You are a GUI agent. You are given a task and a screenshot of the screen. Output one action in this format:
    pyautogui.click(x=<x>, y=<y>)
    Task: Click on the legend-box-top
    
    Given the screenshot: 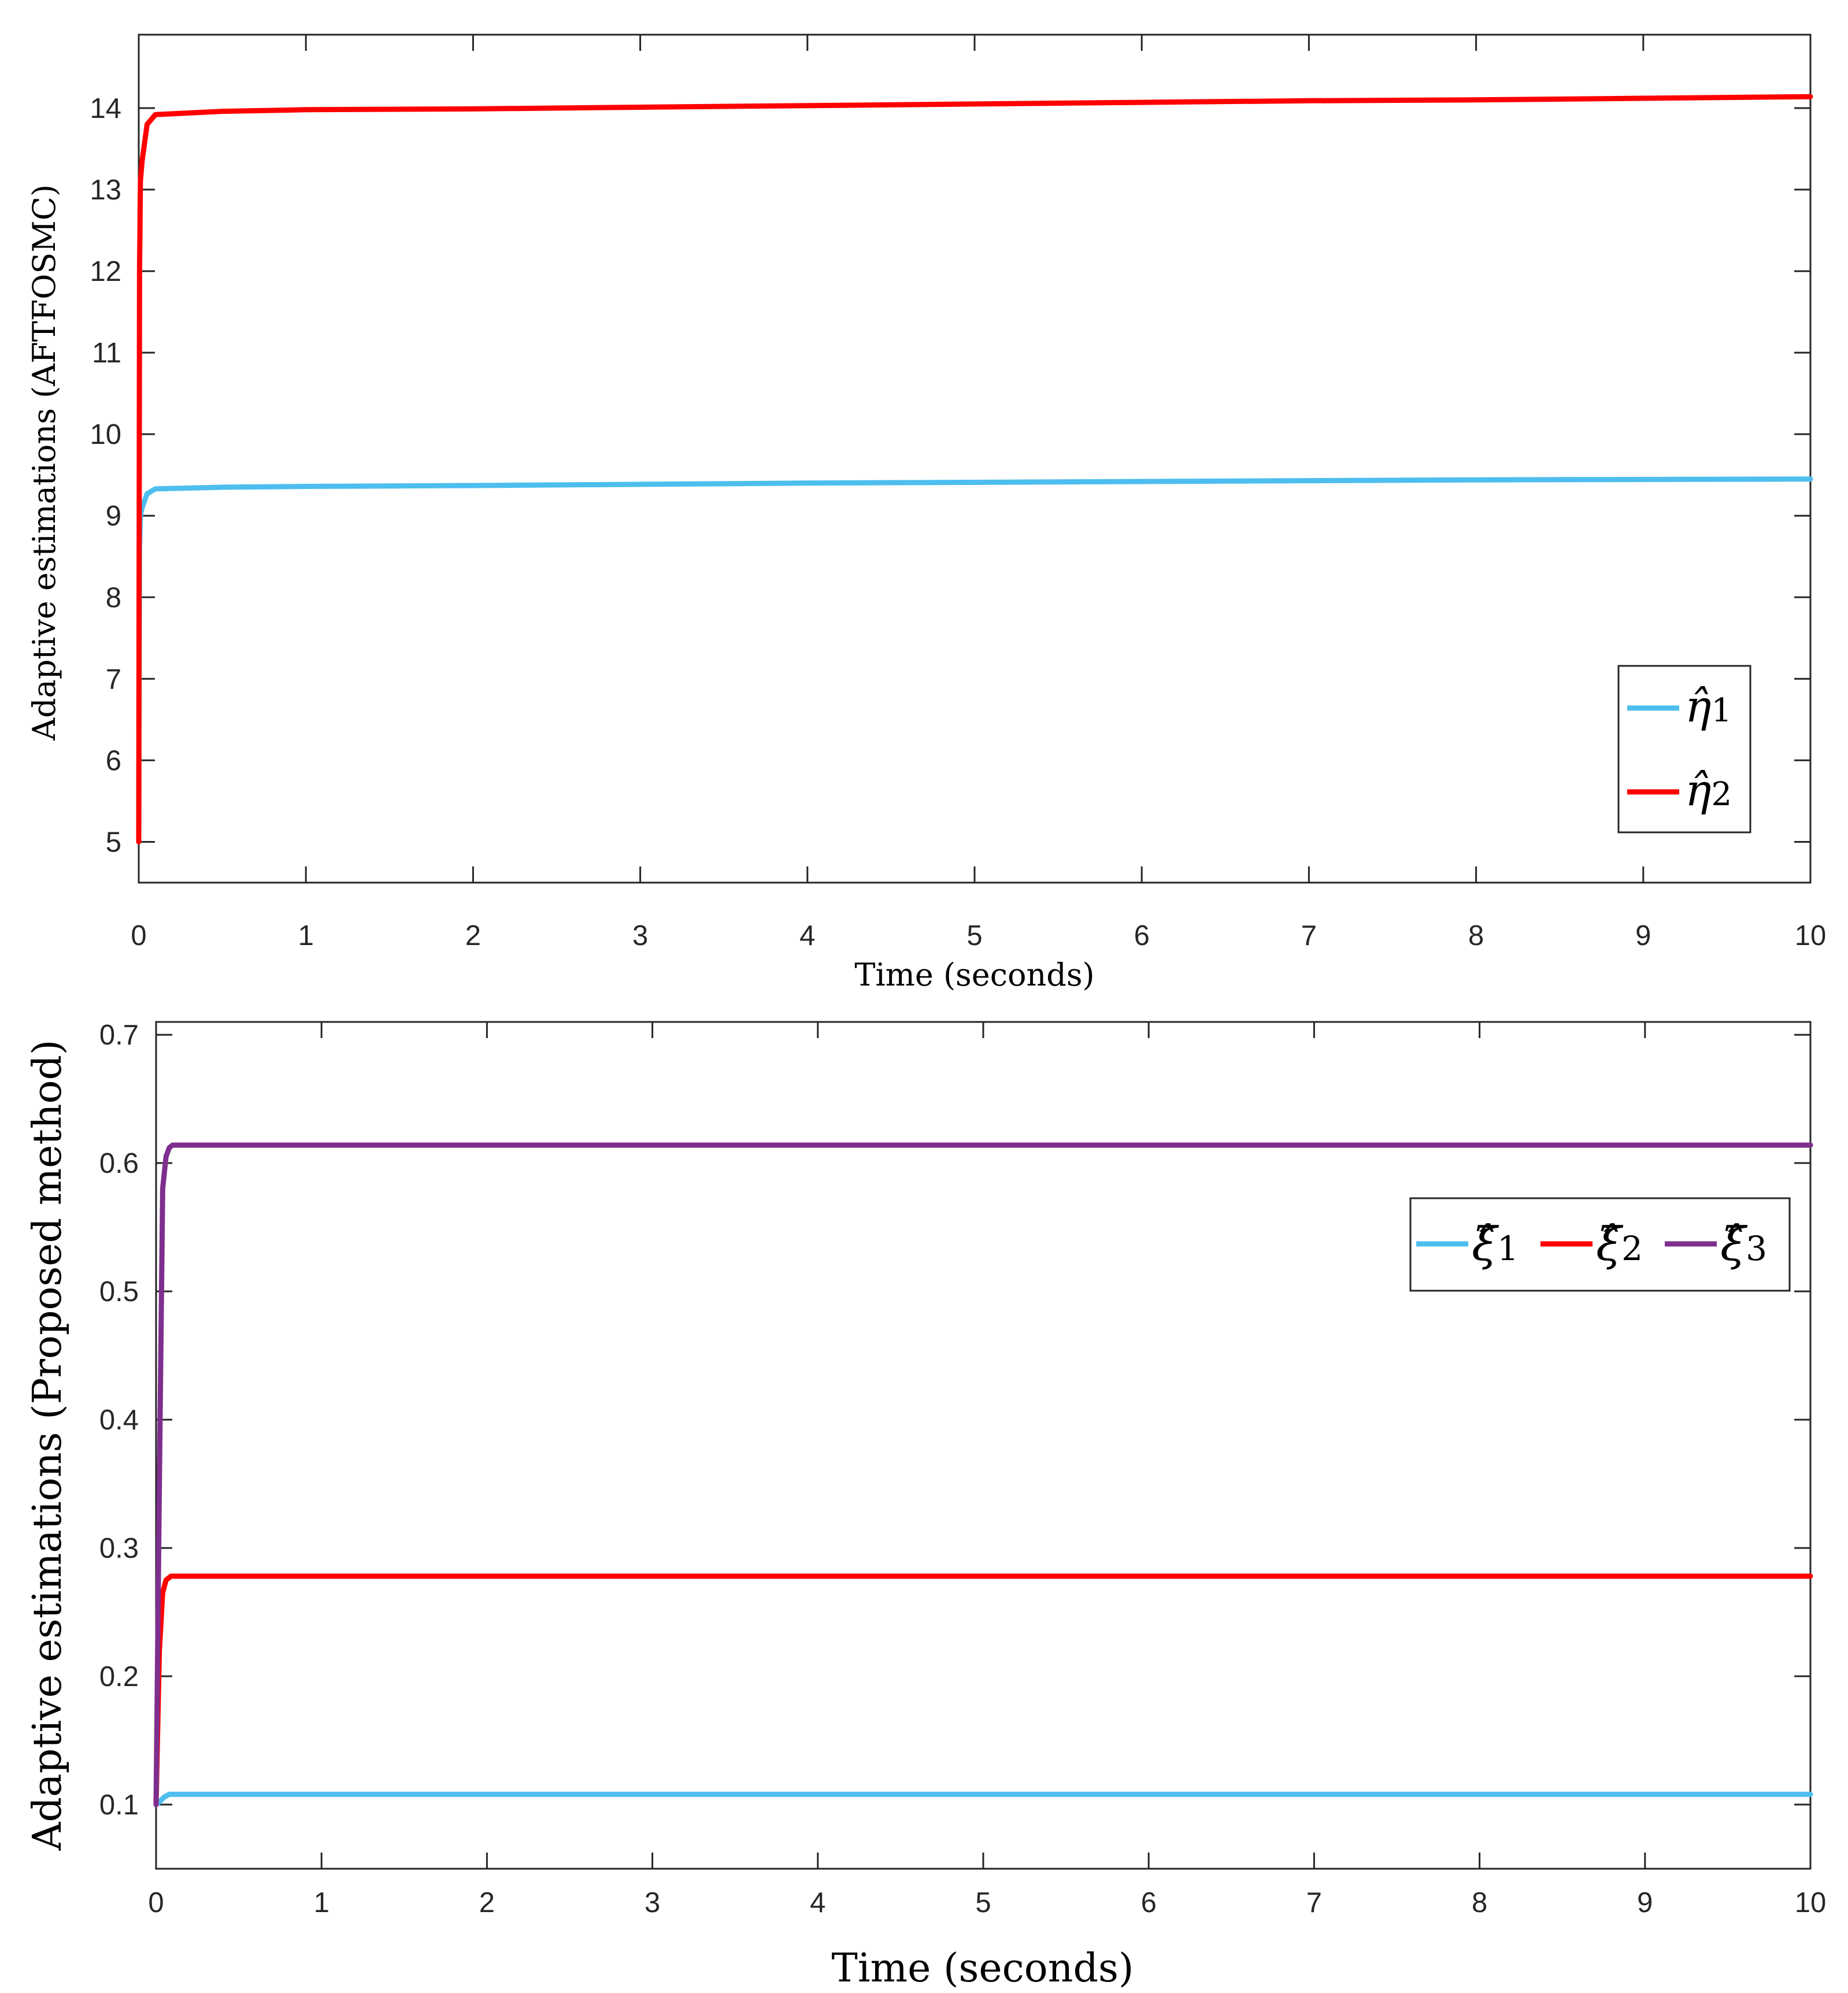 What is the action you would take?
    pyautogui.click(x=1684, y=749)
    